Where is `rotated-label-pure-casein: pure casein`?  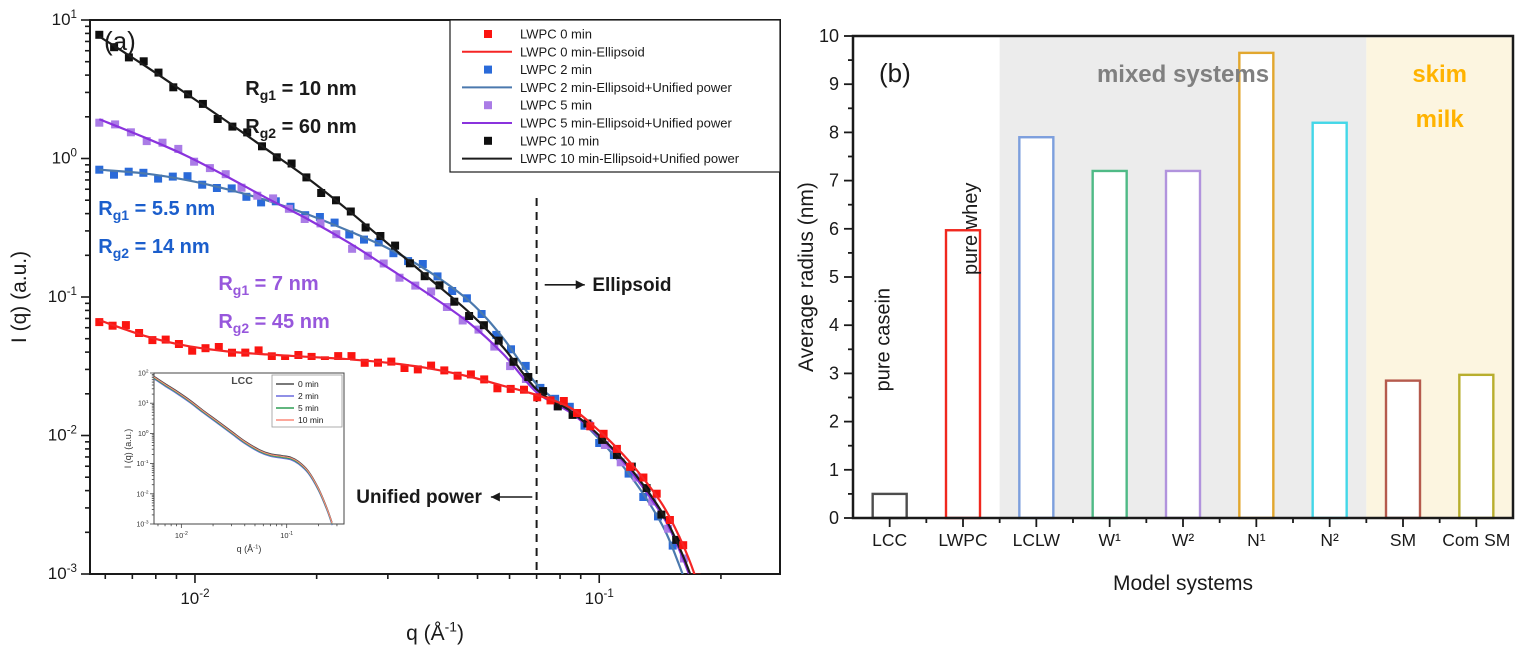
rotated-label-pure-casein: pure casein is located at coordinates (884, 339).